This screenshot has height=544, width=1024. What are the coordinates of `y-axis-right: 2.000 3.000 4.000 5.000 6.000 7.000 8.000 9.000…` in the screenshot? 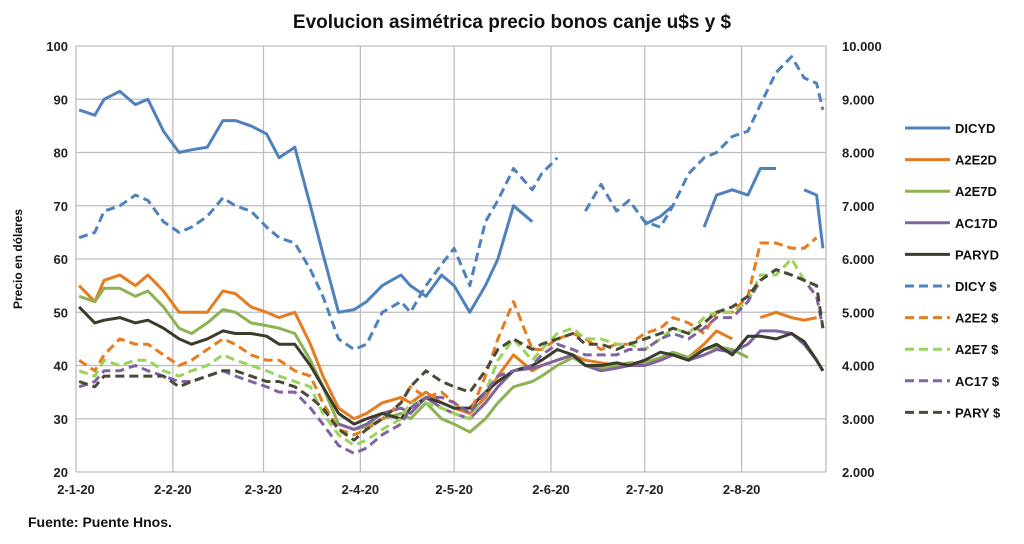 It's located at (862, 259).